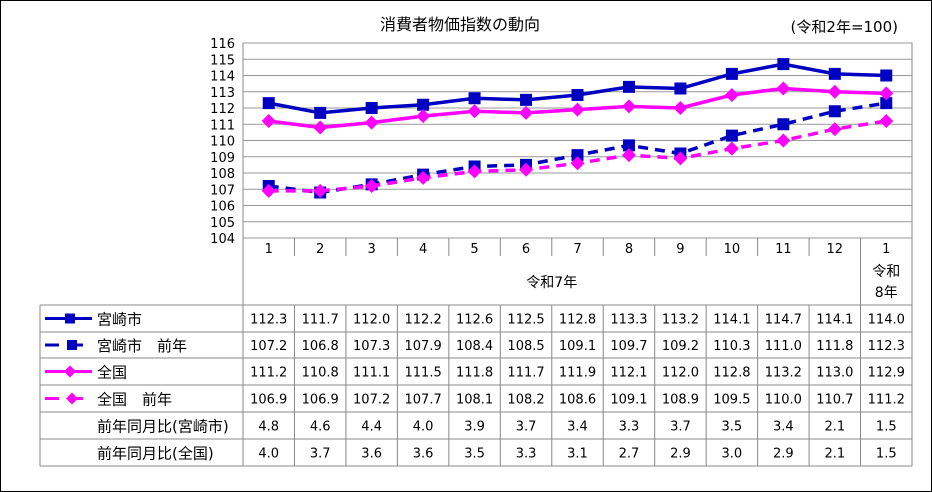 Image resolution: width=932 pixels, height=492 pixels. Describe the element at coordinates (222, 174) in the screenshot. I see `y-tick-label: 108` at that location.